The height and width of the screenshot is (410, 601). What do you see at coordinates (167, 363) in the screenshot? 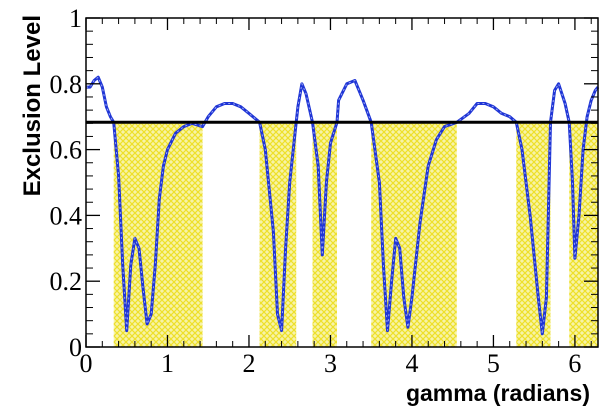
I see `x-tick-label: 1` at bounding box center [167, 363].